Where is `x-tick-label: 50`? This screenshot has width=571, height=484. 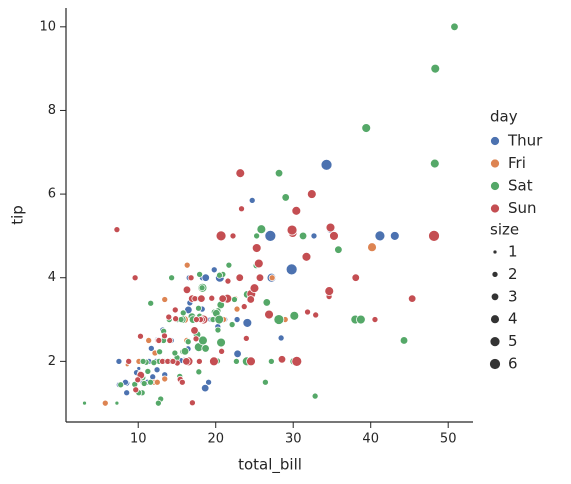
x-tick-label: 50 is located at coordinates (448, 439).